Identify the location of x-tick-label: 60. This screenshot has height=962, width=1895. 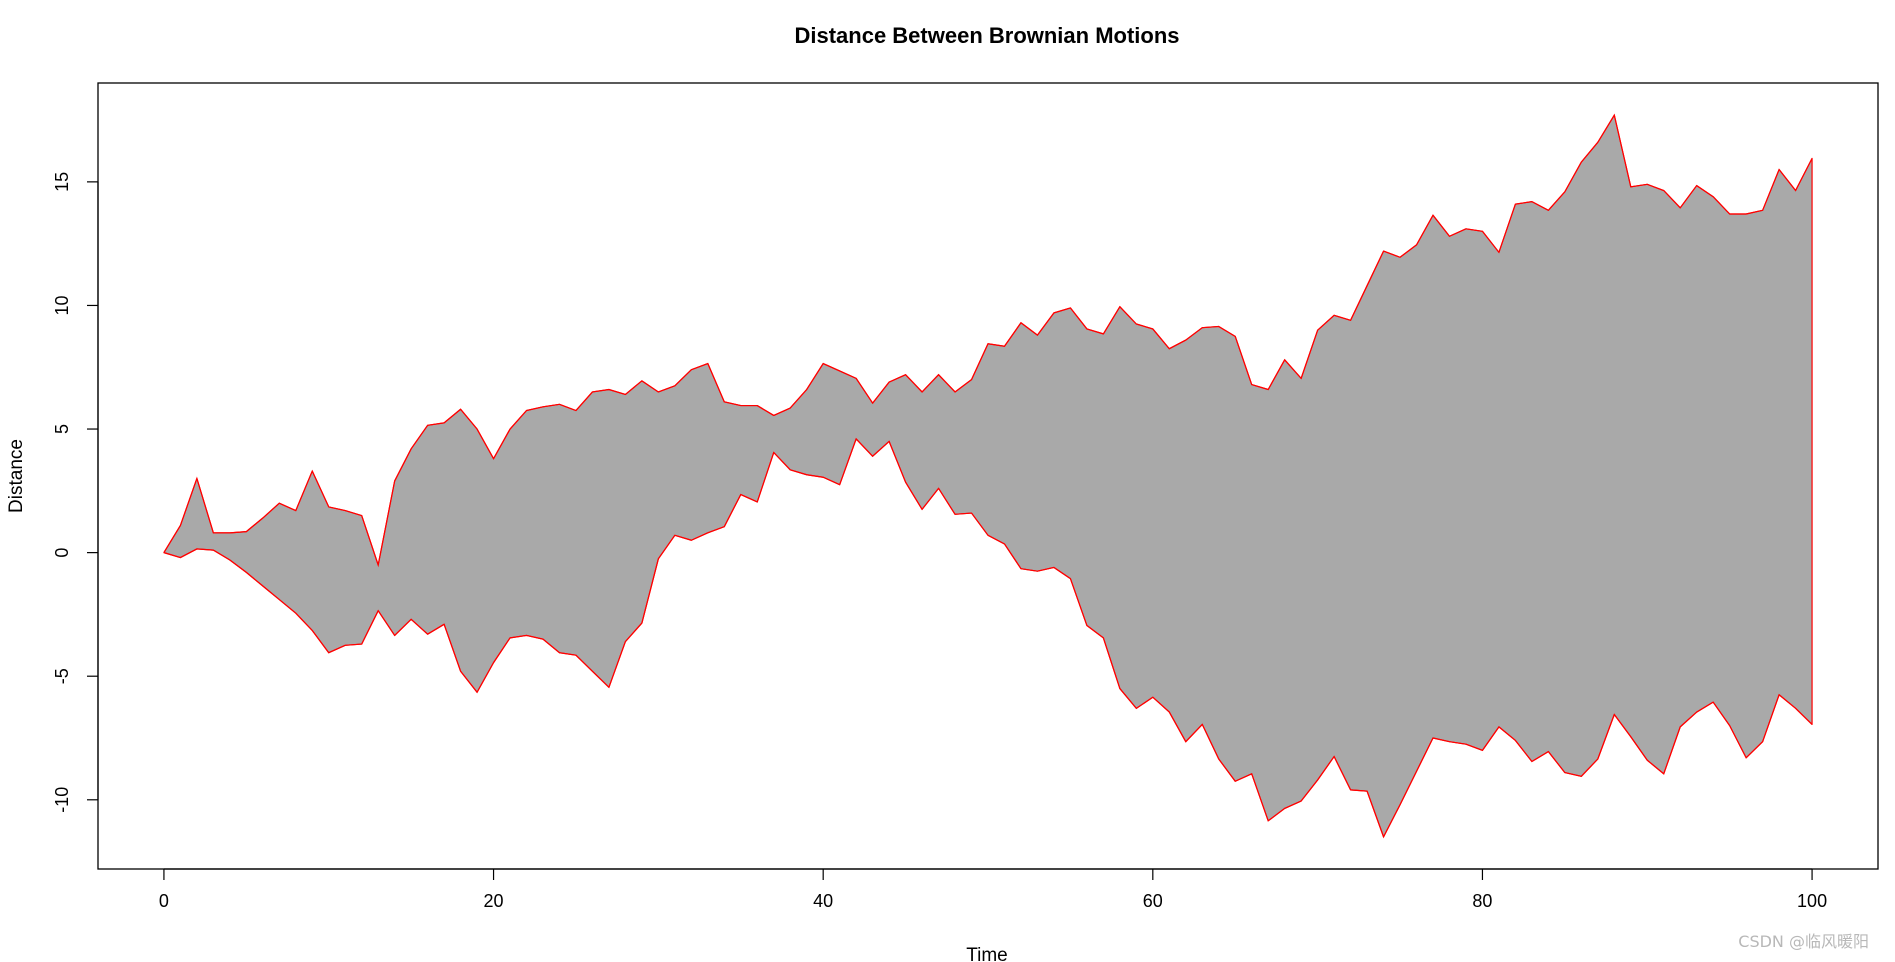
(1153, 901).